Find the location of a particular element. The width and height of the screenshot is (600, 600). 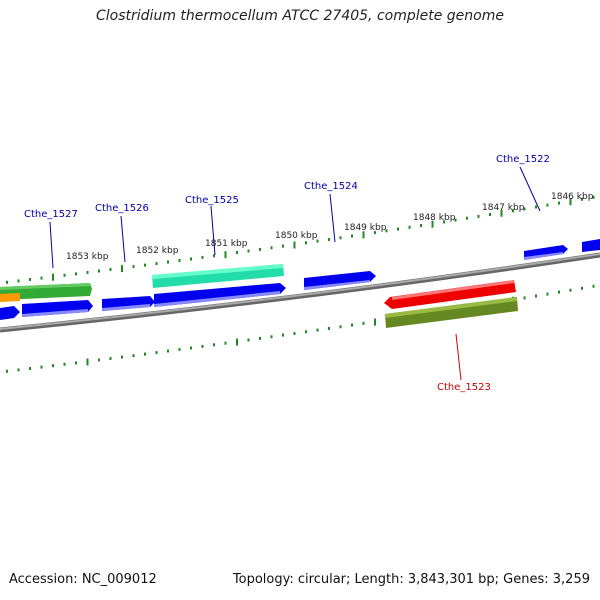

upper-ruler is located at coordinates (300, 239).